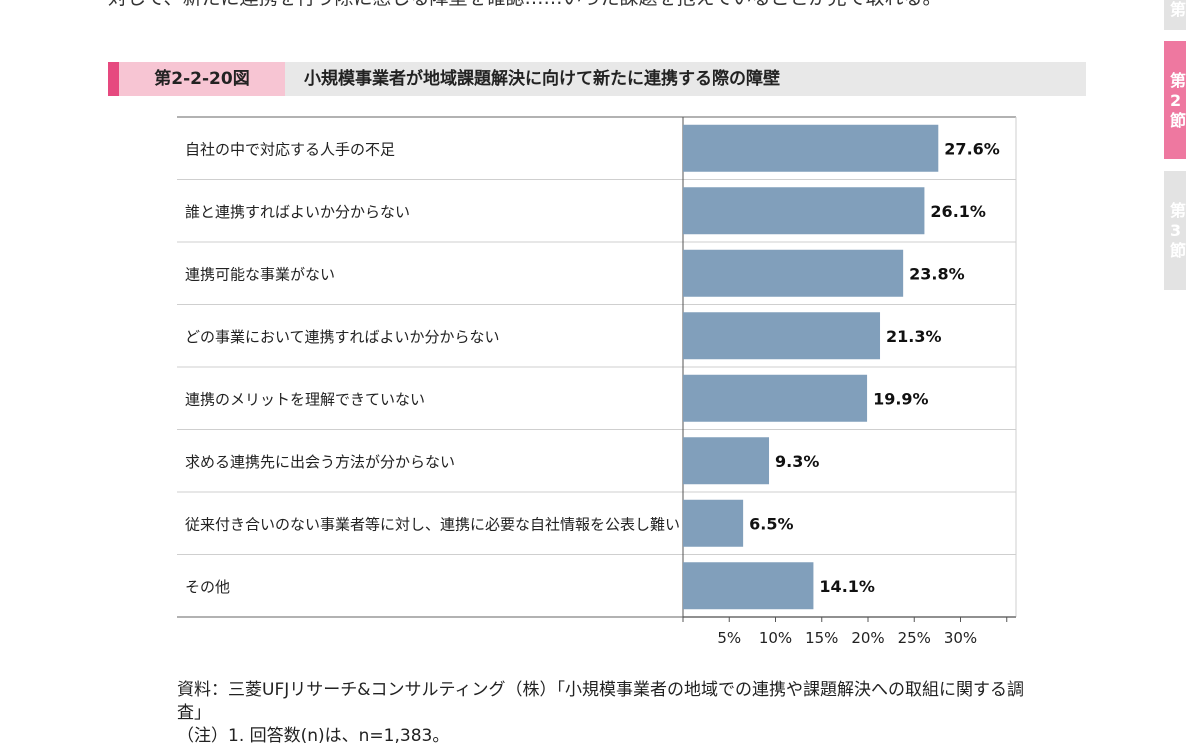 This screenshot has width=1186, height=748. I want to click on data-label: 14.1%, so click(847, 586).